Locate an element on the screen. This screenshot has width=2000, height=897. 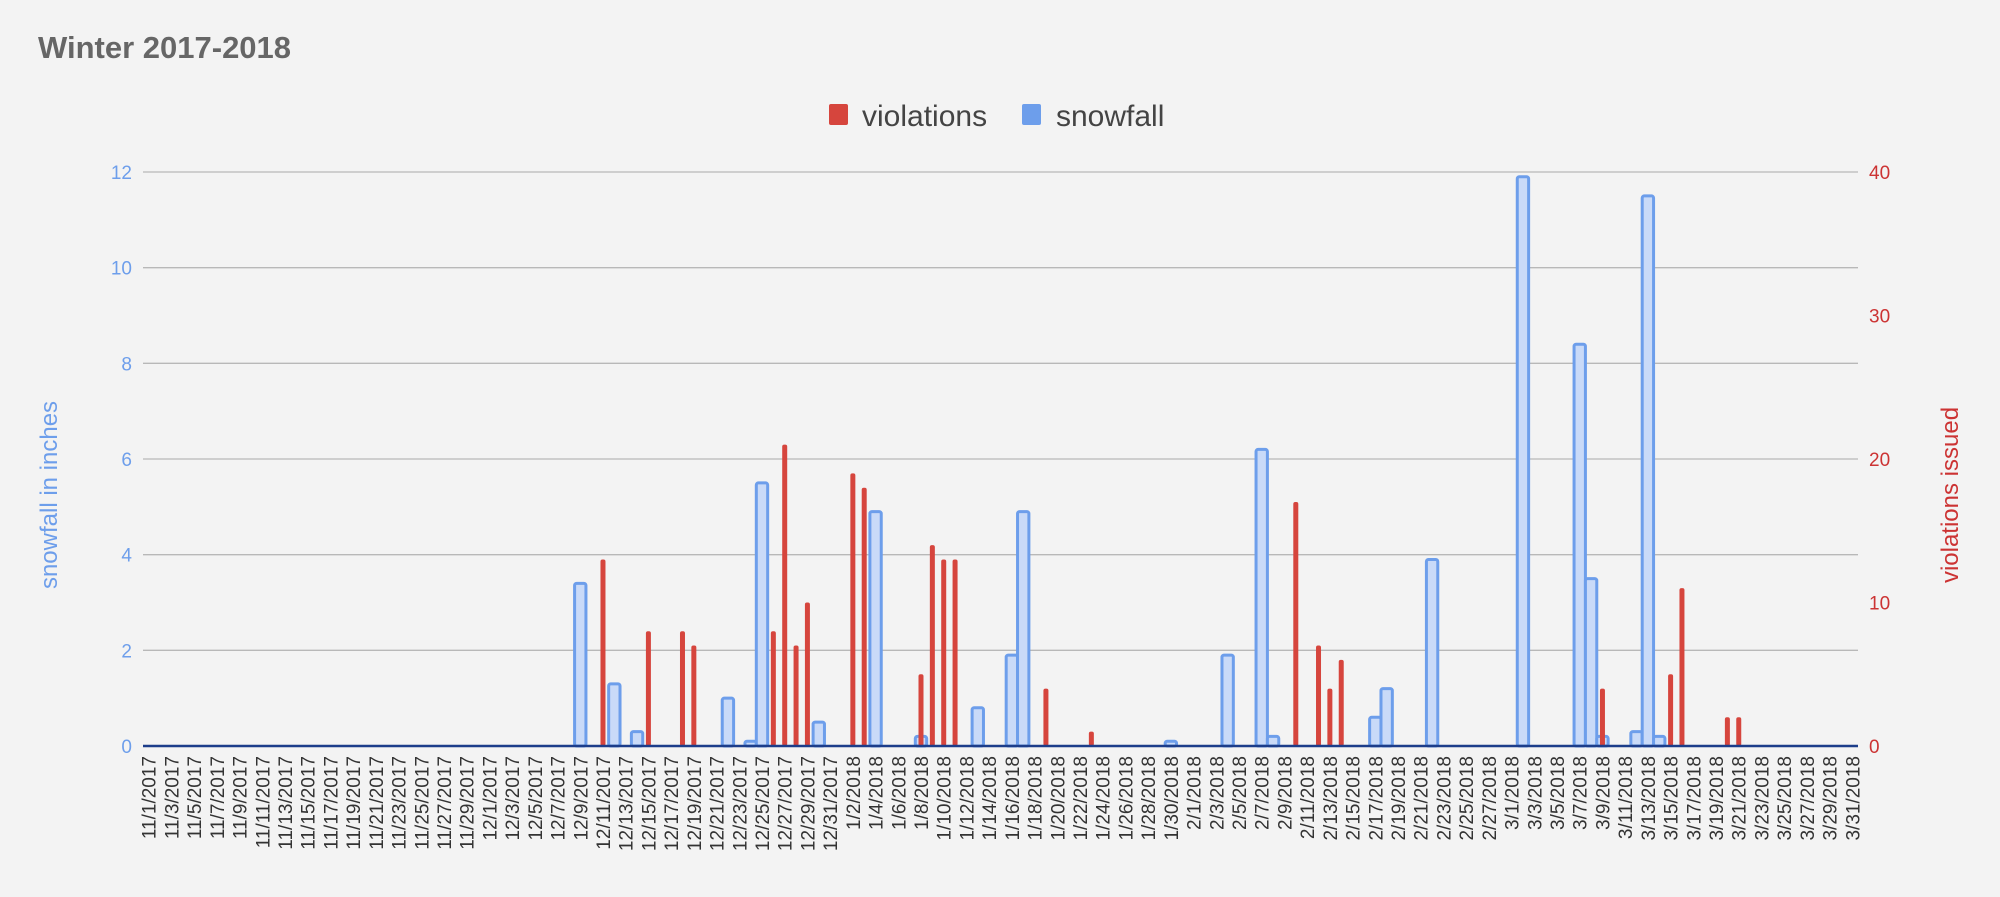
x-tick-label: 3/31/2018 is located at coordinates (1853, 798).